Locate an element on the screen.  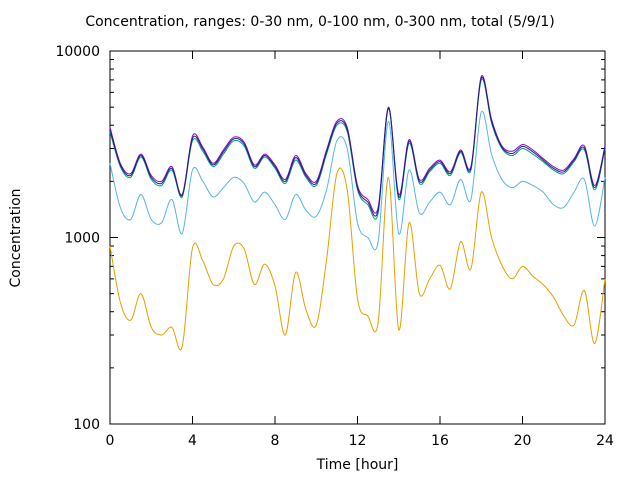
y-axis-label: Concentration is located at coordinates (16, 238).